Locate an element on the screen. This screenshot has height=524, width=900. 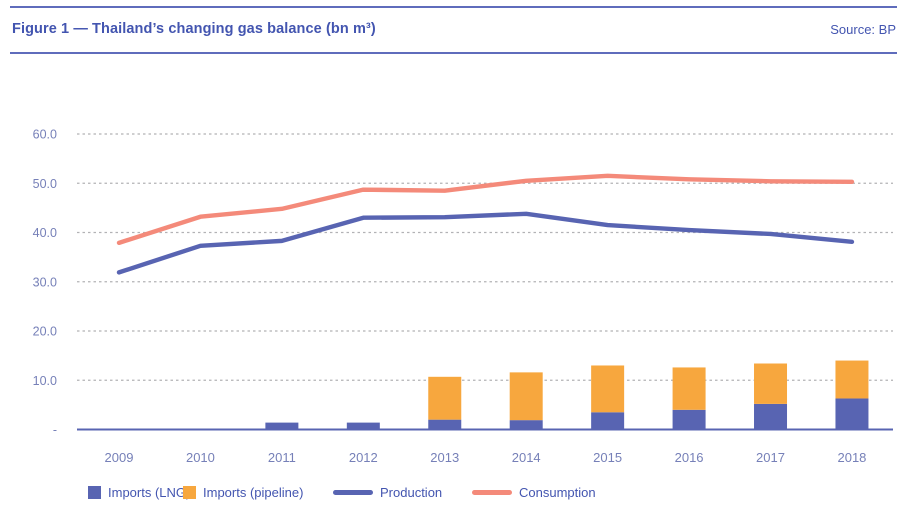
y-tick-label: 40.0 is located at coordinates (45, 233).